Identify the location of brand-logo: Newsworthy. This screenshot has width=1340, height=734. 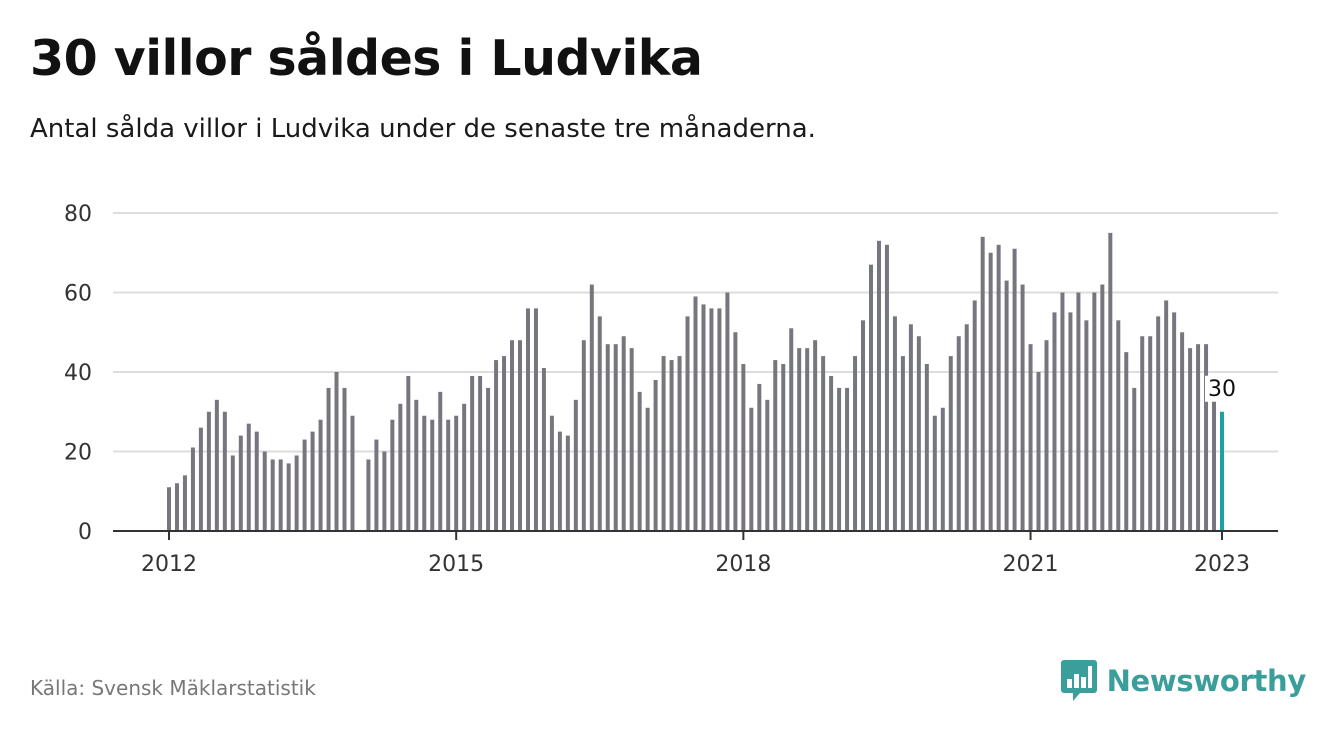
(1183, 681).